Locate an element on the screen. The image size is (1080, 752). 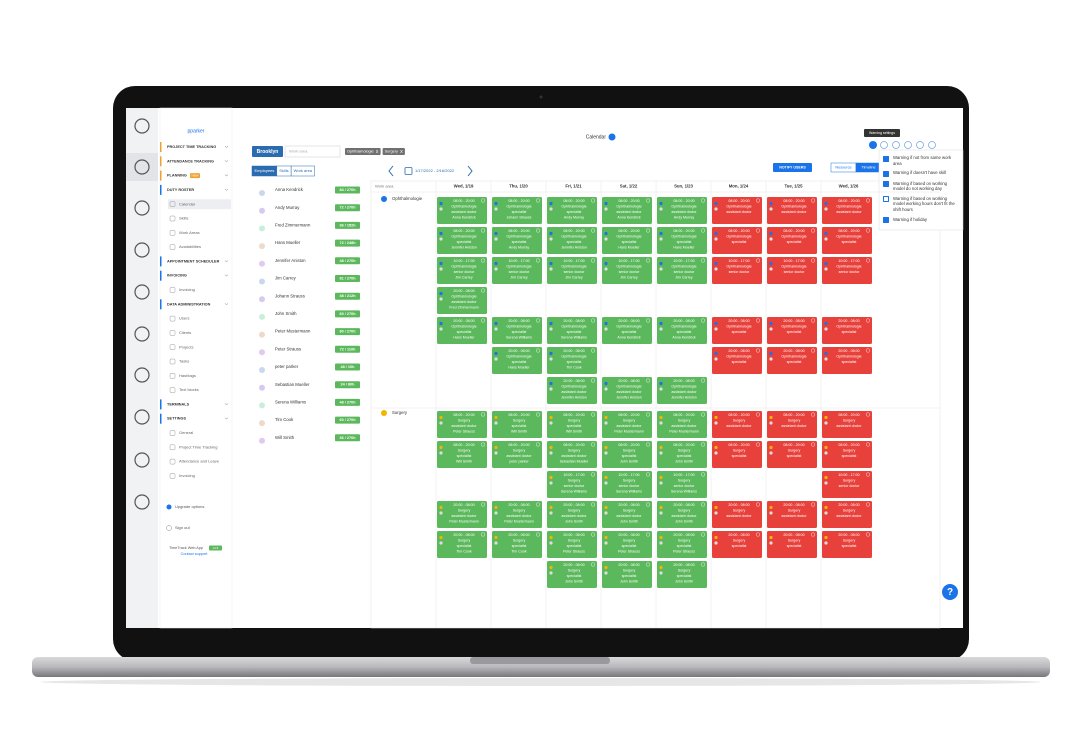
nav-item: Work Areas is located at coordinates (189, 232).